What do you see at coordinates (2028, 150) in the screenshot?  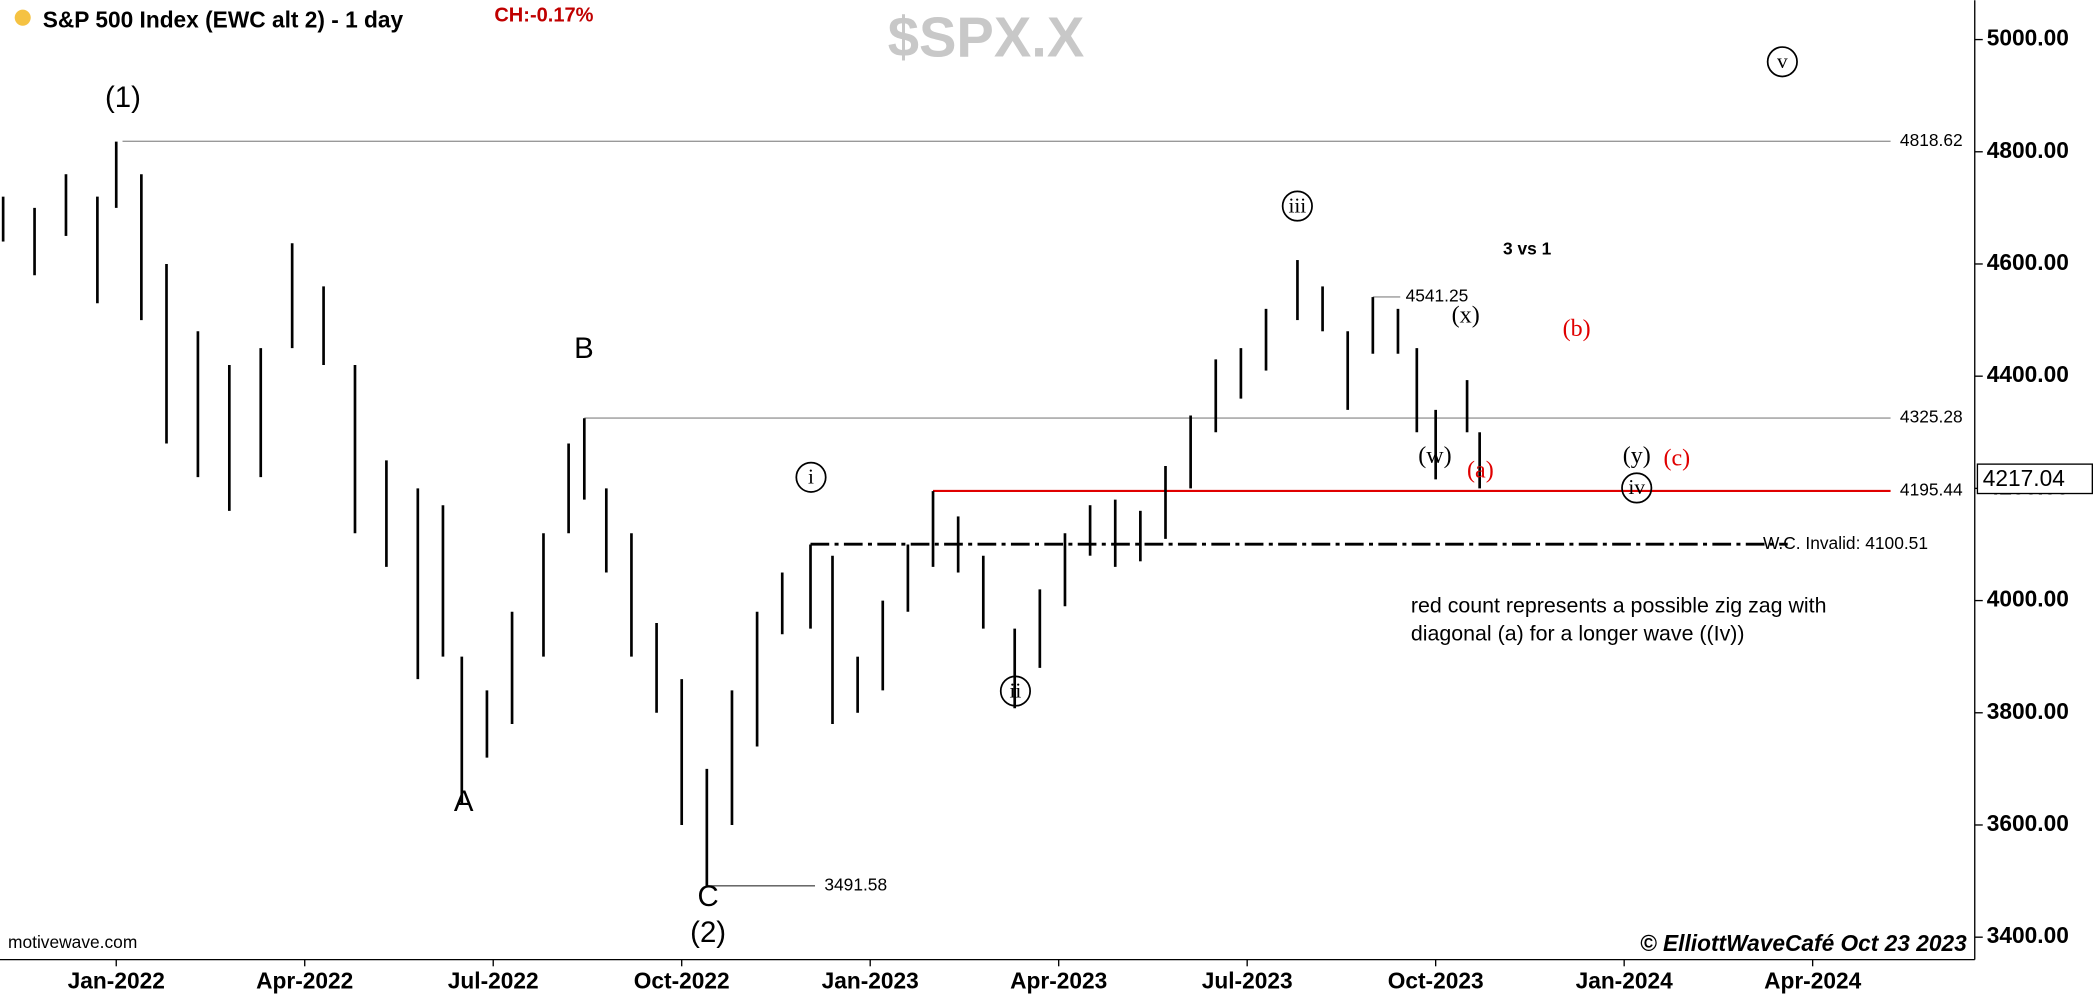 I see `y-tick-label: 4800.00` at bounding box center [2028, 150].